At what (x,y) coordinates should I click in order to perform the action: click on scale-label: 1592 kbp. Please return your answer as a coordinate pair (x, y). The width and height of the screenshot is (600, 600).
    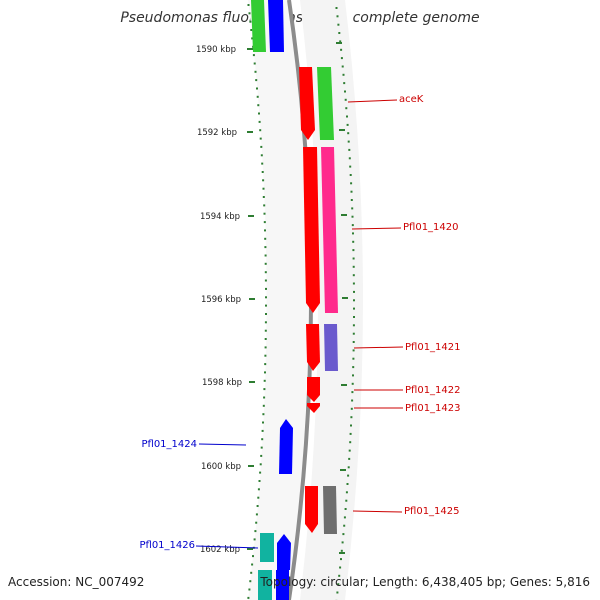
    Looking at the image, I should click on (217, 133).